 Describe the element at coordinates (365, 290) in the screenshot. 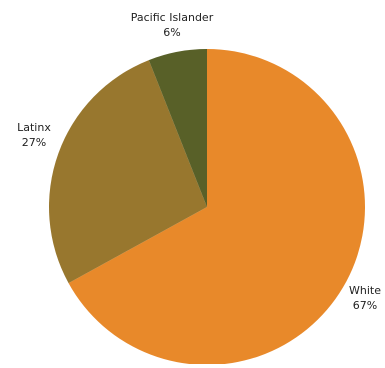

I see `slice-label-white: White` at that location.